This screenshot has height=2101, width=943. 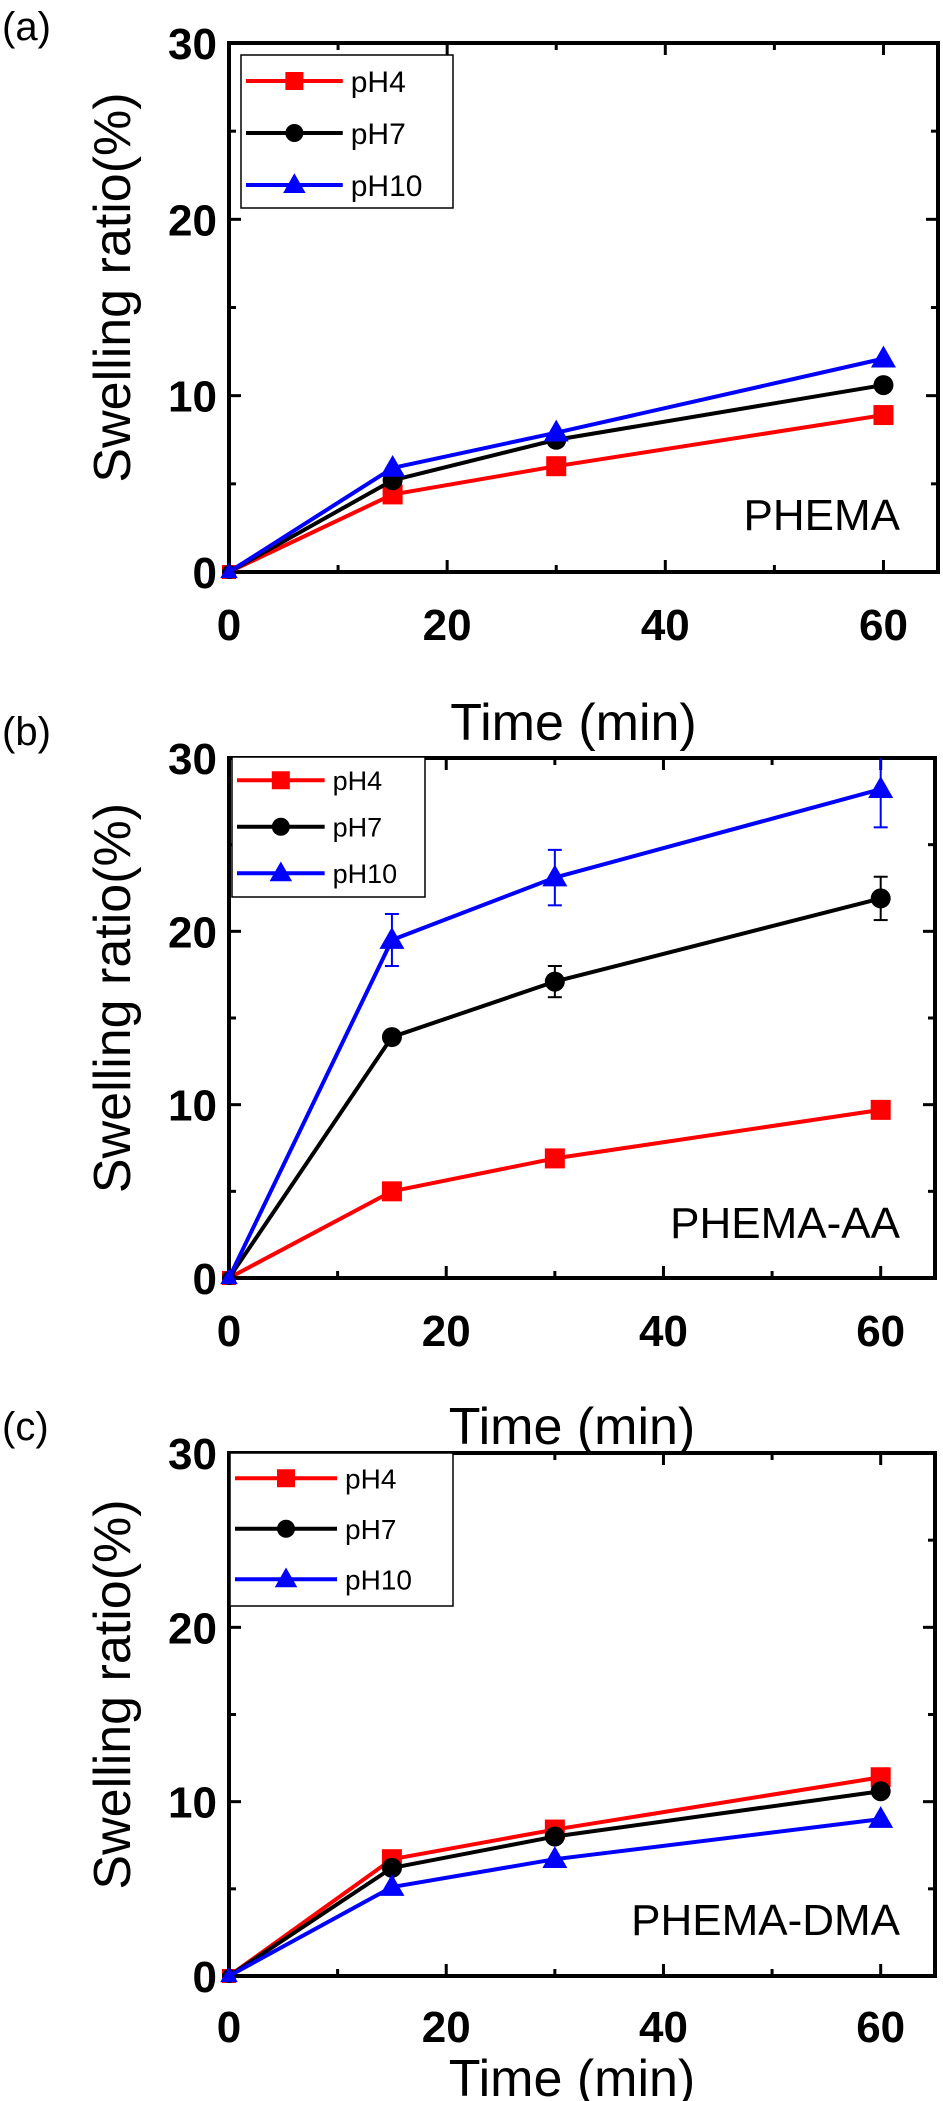 What do you see at coordinates (26, 732) in the screenshot?
I see `panel-label: (b)` at bounding box center [26, 732].